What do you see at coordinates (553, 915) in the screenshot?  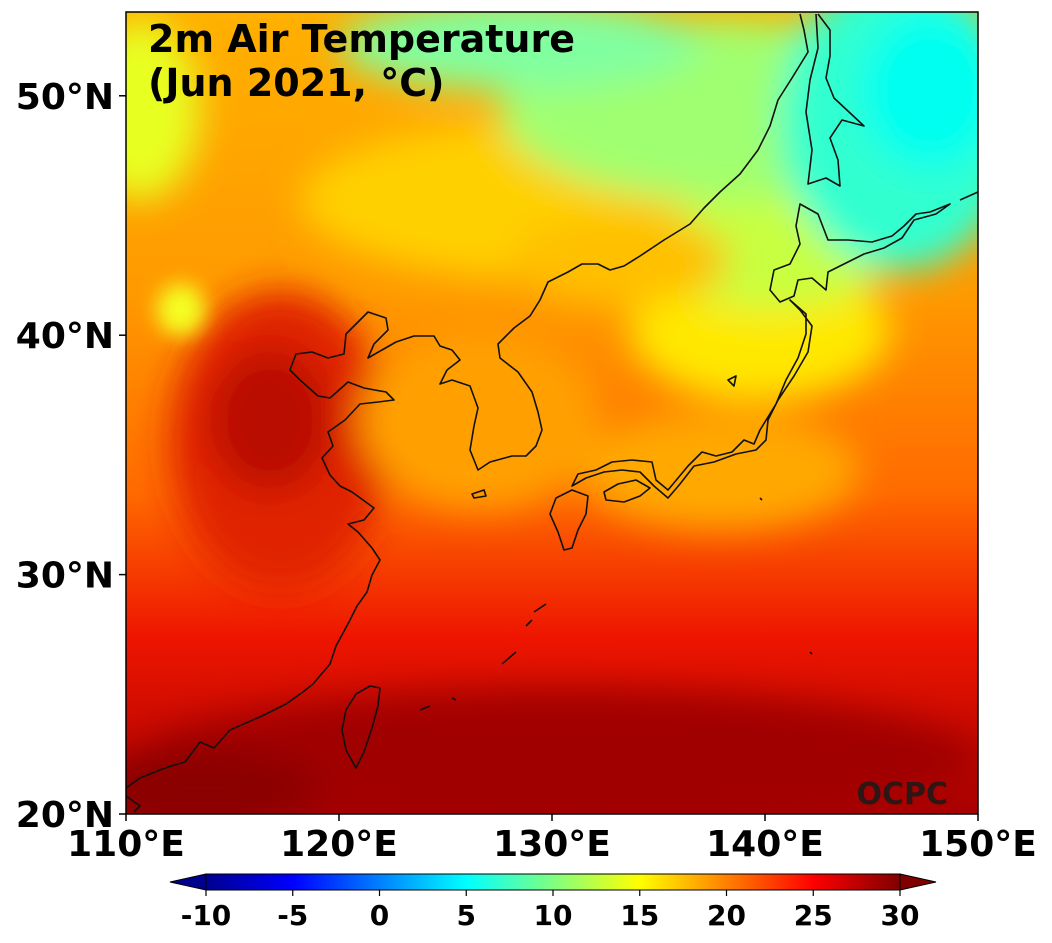 I see `colorbar-tick-label: 10` at bounding box center [553, 915].